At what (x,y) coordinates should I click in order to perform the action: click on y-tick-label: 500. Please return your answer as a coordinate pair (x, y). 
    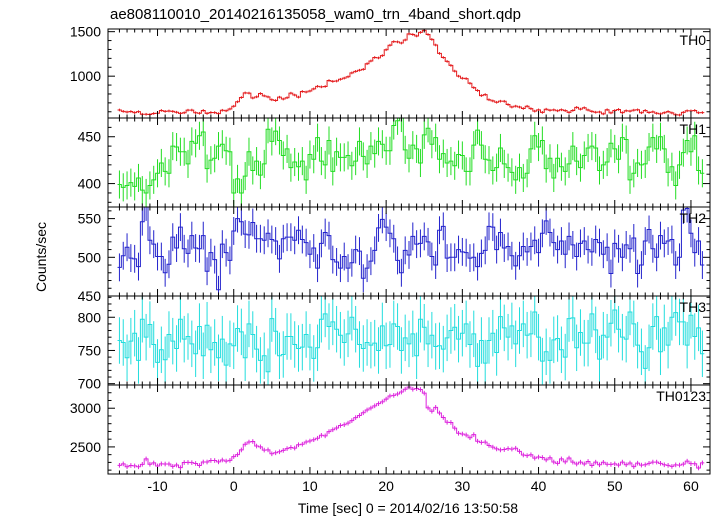
    Looking at the image, I should click on (90, 257).